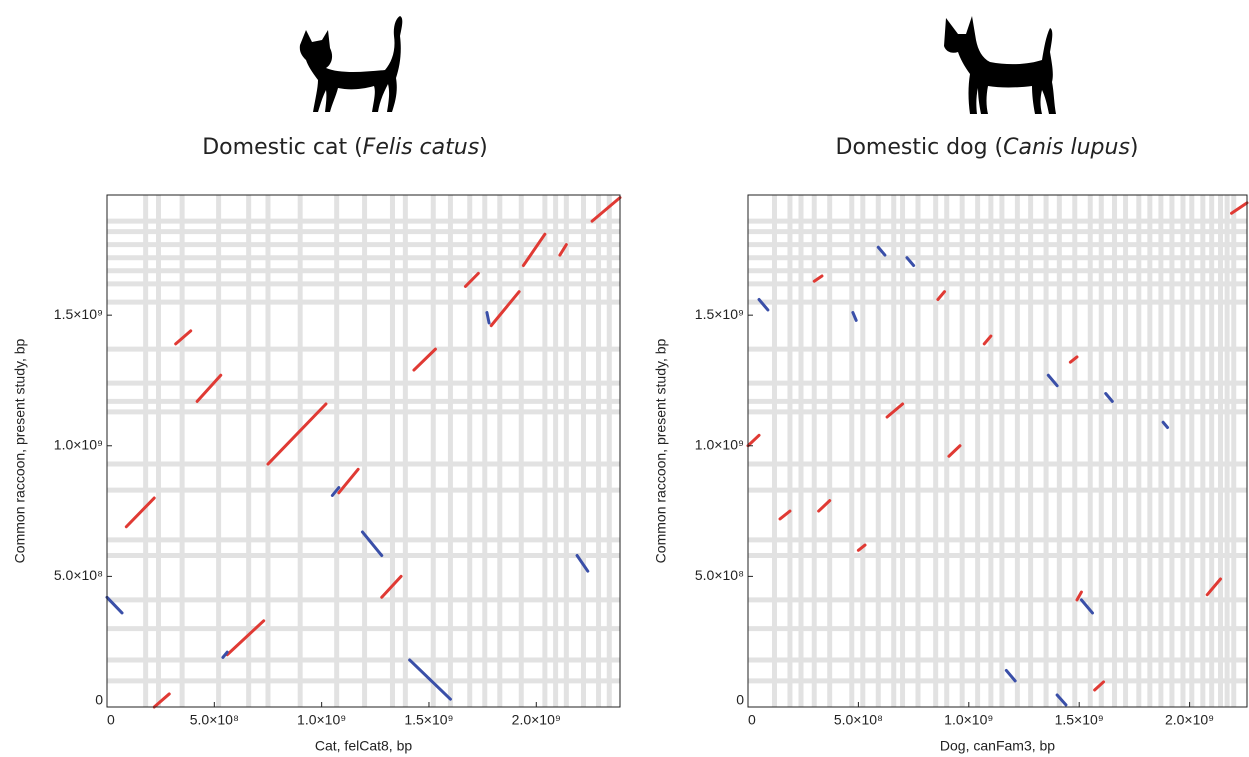  Describe the element at coordinates (363, 746) in the screenshot. I see `x-axis-label: Cat, felCat8, bp` at that location.